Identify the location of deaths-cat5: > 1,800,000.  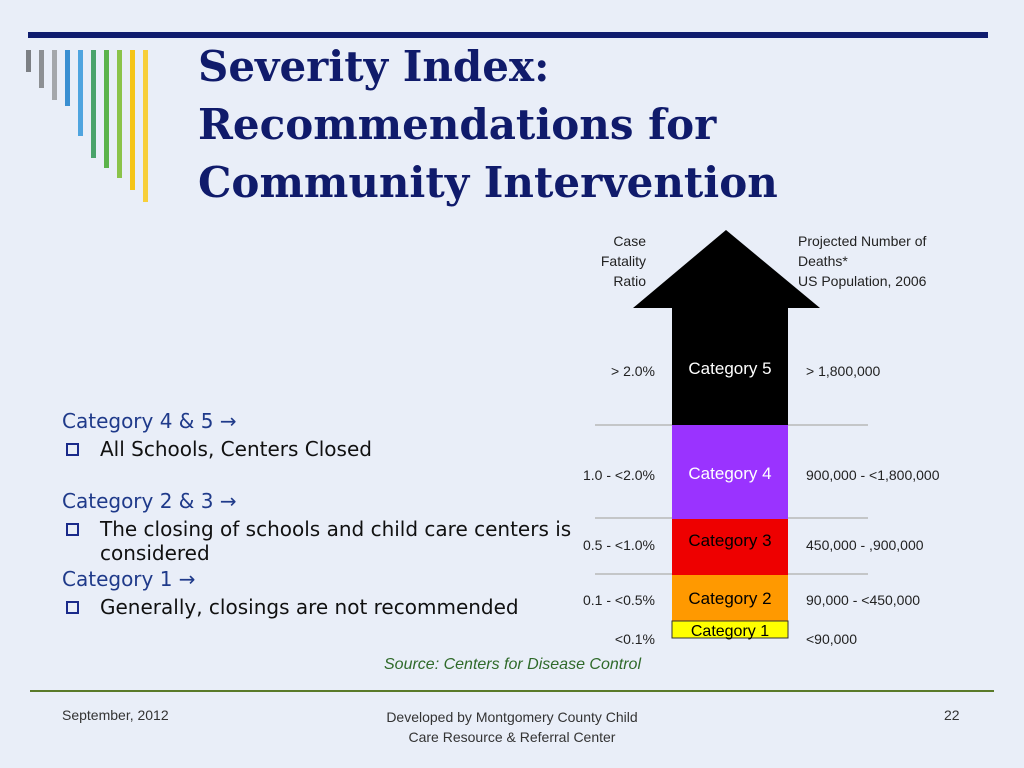
(843, 371).